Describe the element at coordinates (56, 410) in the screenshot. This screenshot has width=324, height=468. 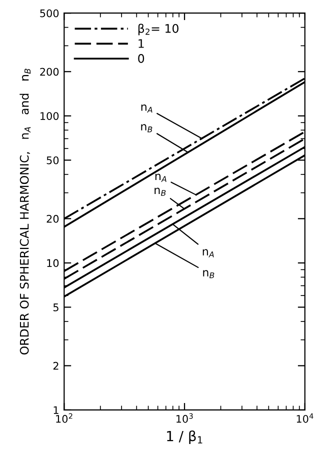
I see `y-tick-label: 1` at that location.